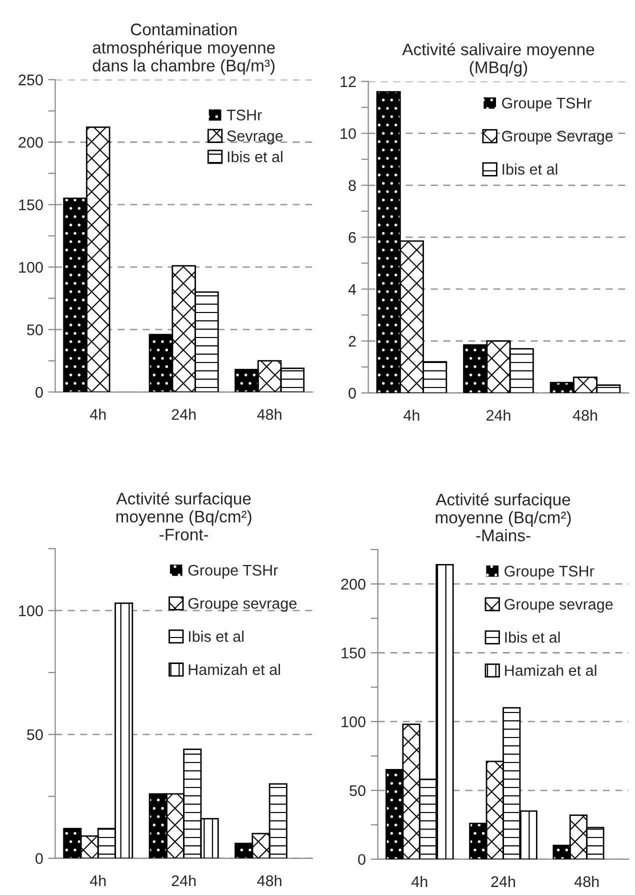  I want to click on legend-label: Sevrage, so click(255, 137).